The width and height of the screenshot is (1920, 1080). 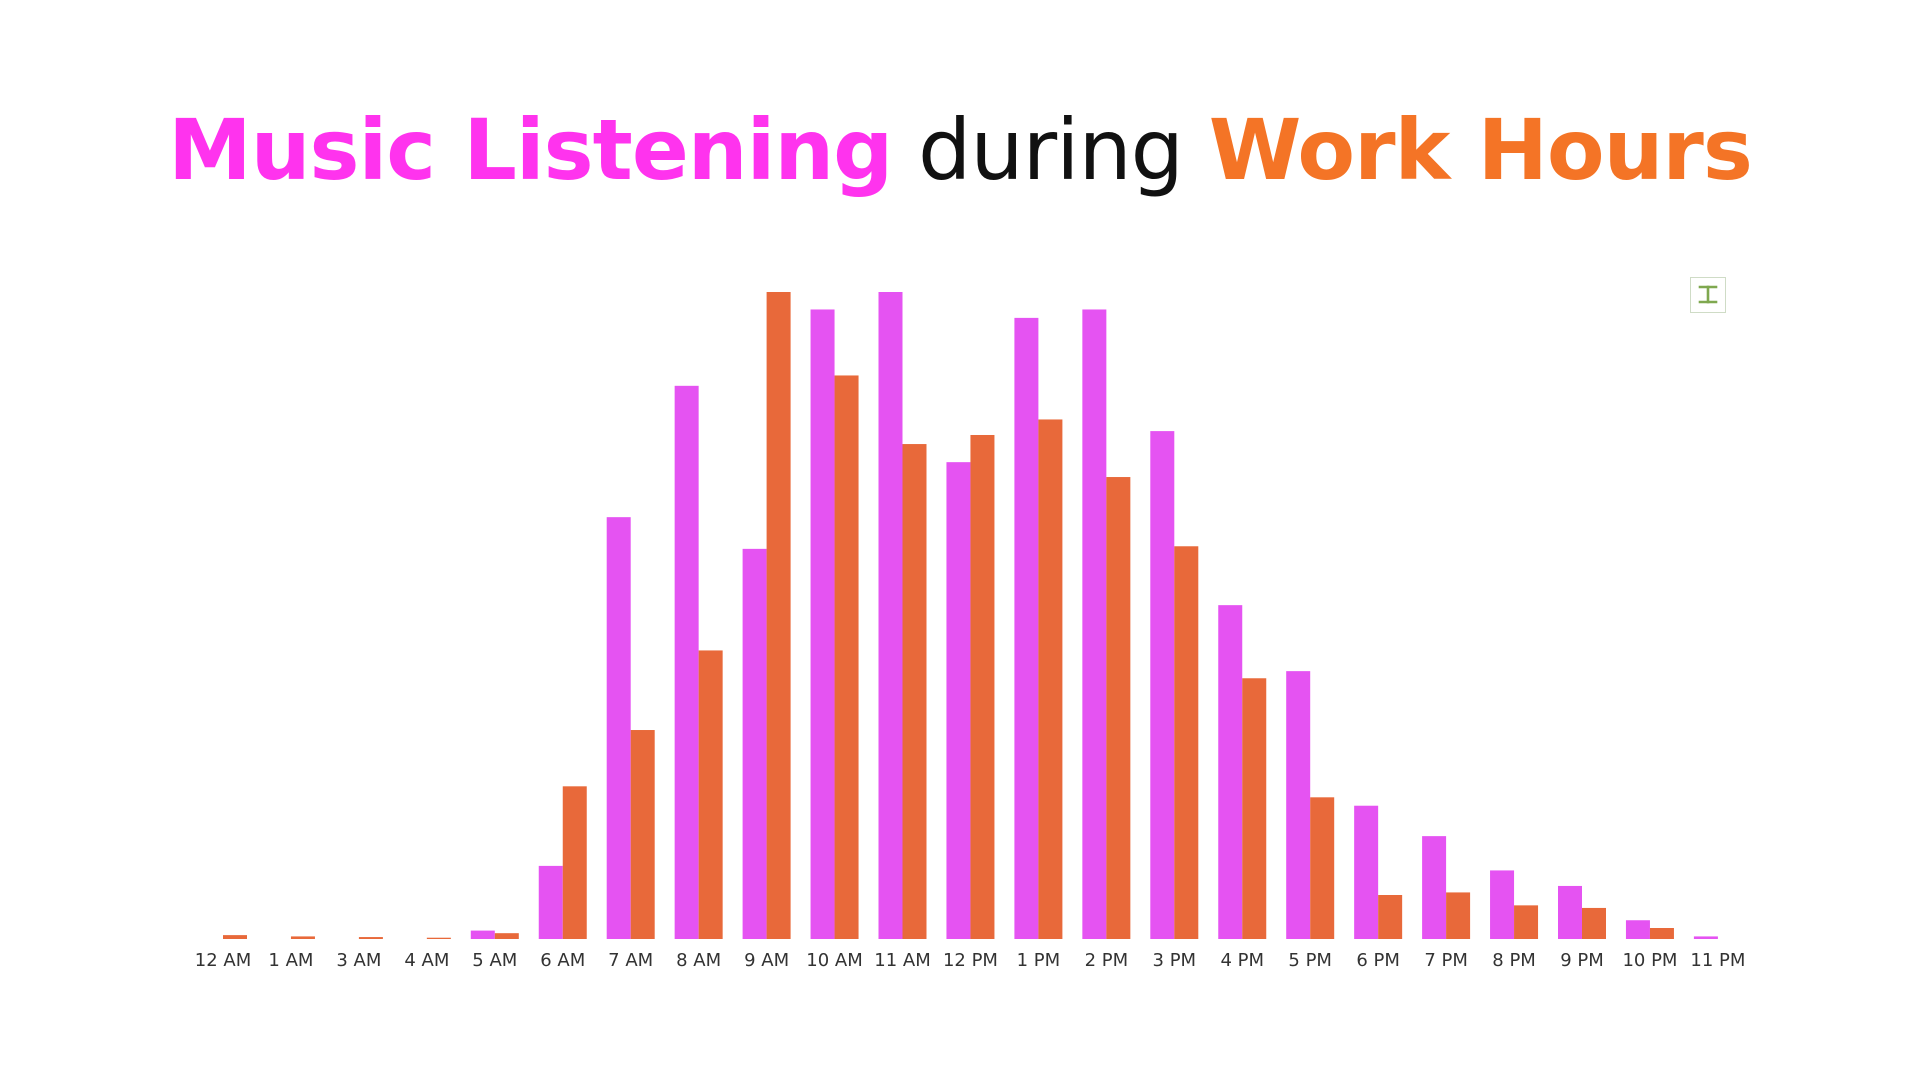 I want to click on x-tick-label: 5 AM, so click(x=494, y=960).